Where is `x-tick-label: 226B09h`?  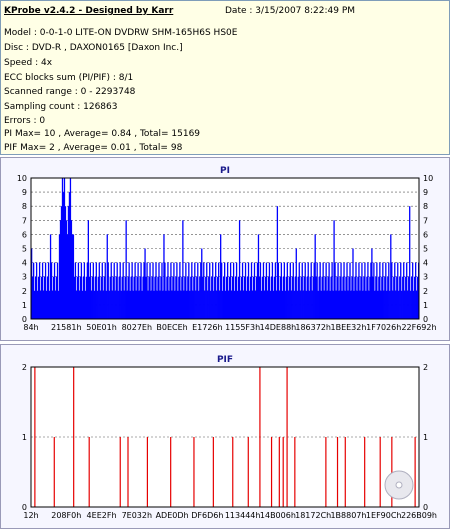 x-tick-label: 226B09h is located at coordinates (419, 515).